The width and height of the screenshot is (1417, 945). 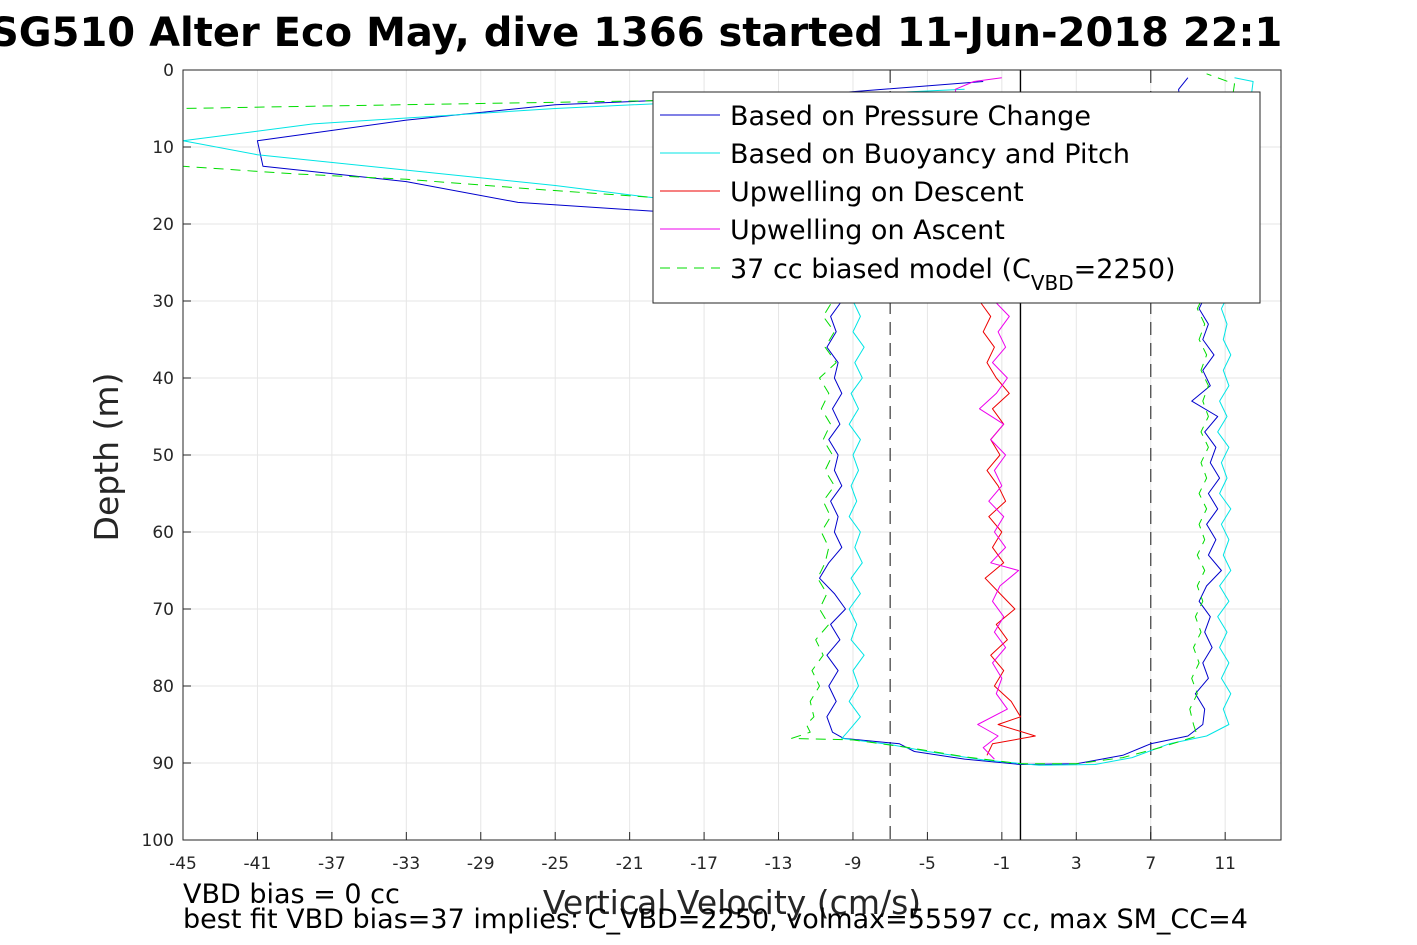 What do you see at coordinates (332, 864) in the screenshot?
I see `x-tick-label: -37` at bounding box center [332, 864].